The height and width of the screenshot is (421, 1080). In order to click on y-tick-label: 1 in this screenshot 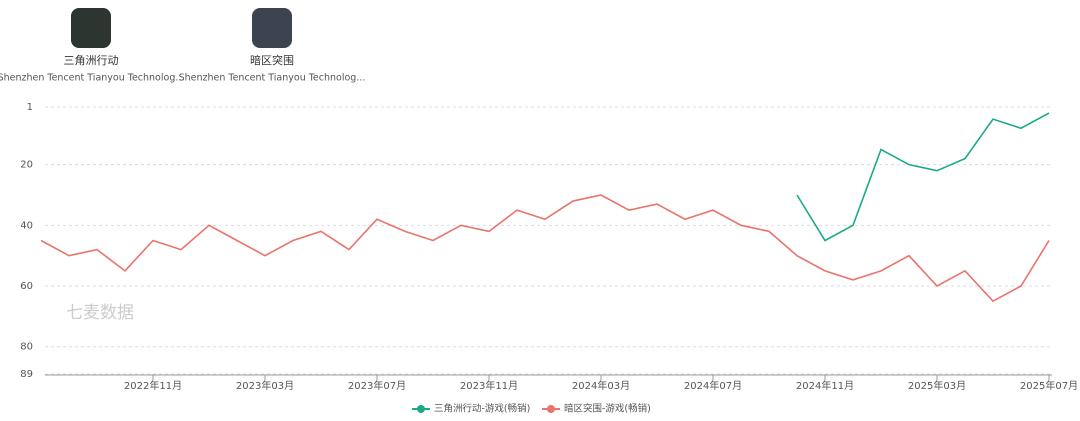, I will do `click(30, 107)`.